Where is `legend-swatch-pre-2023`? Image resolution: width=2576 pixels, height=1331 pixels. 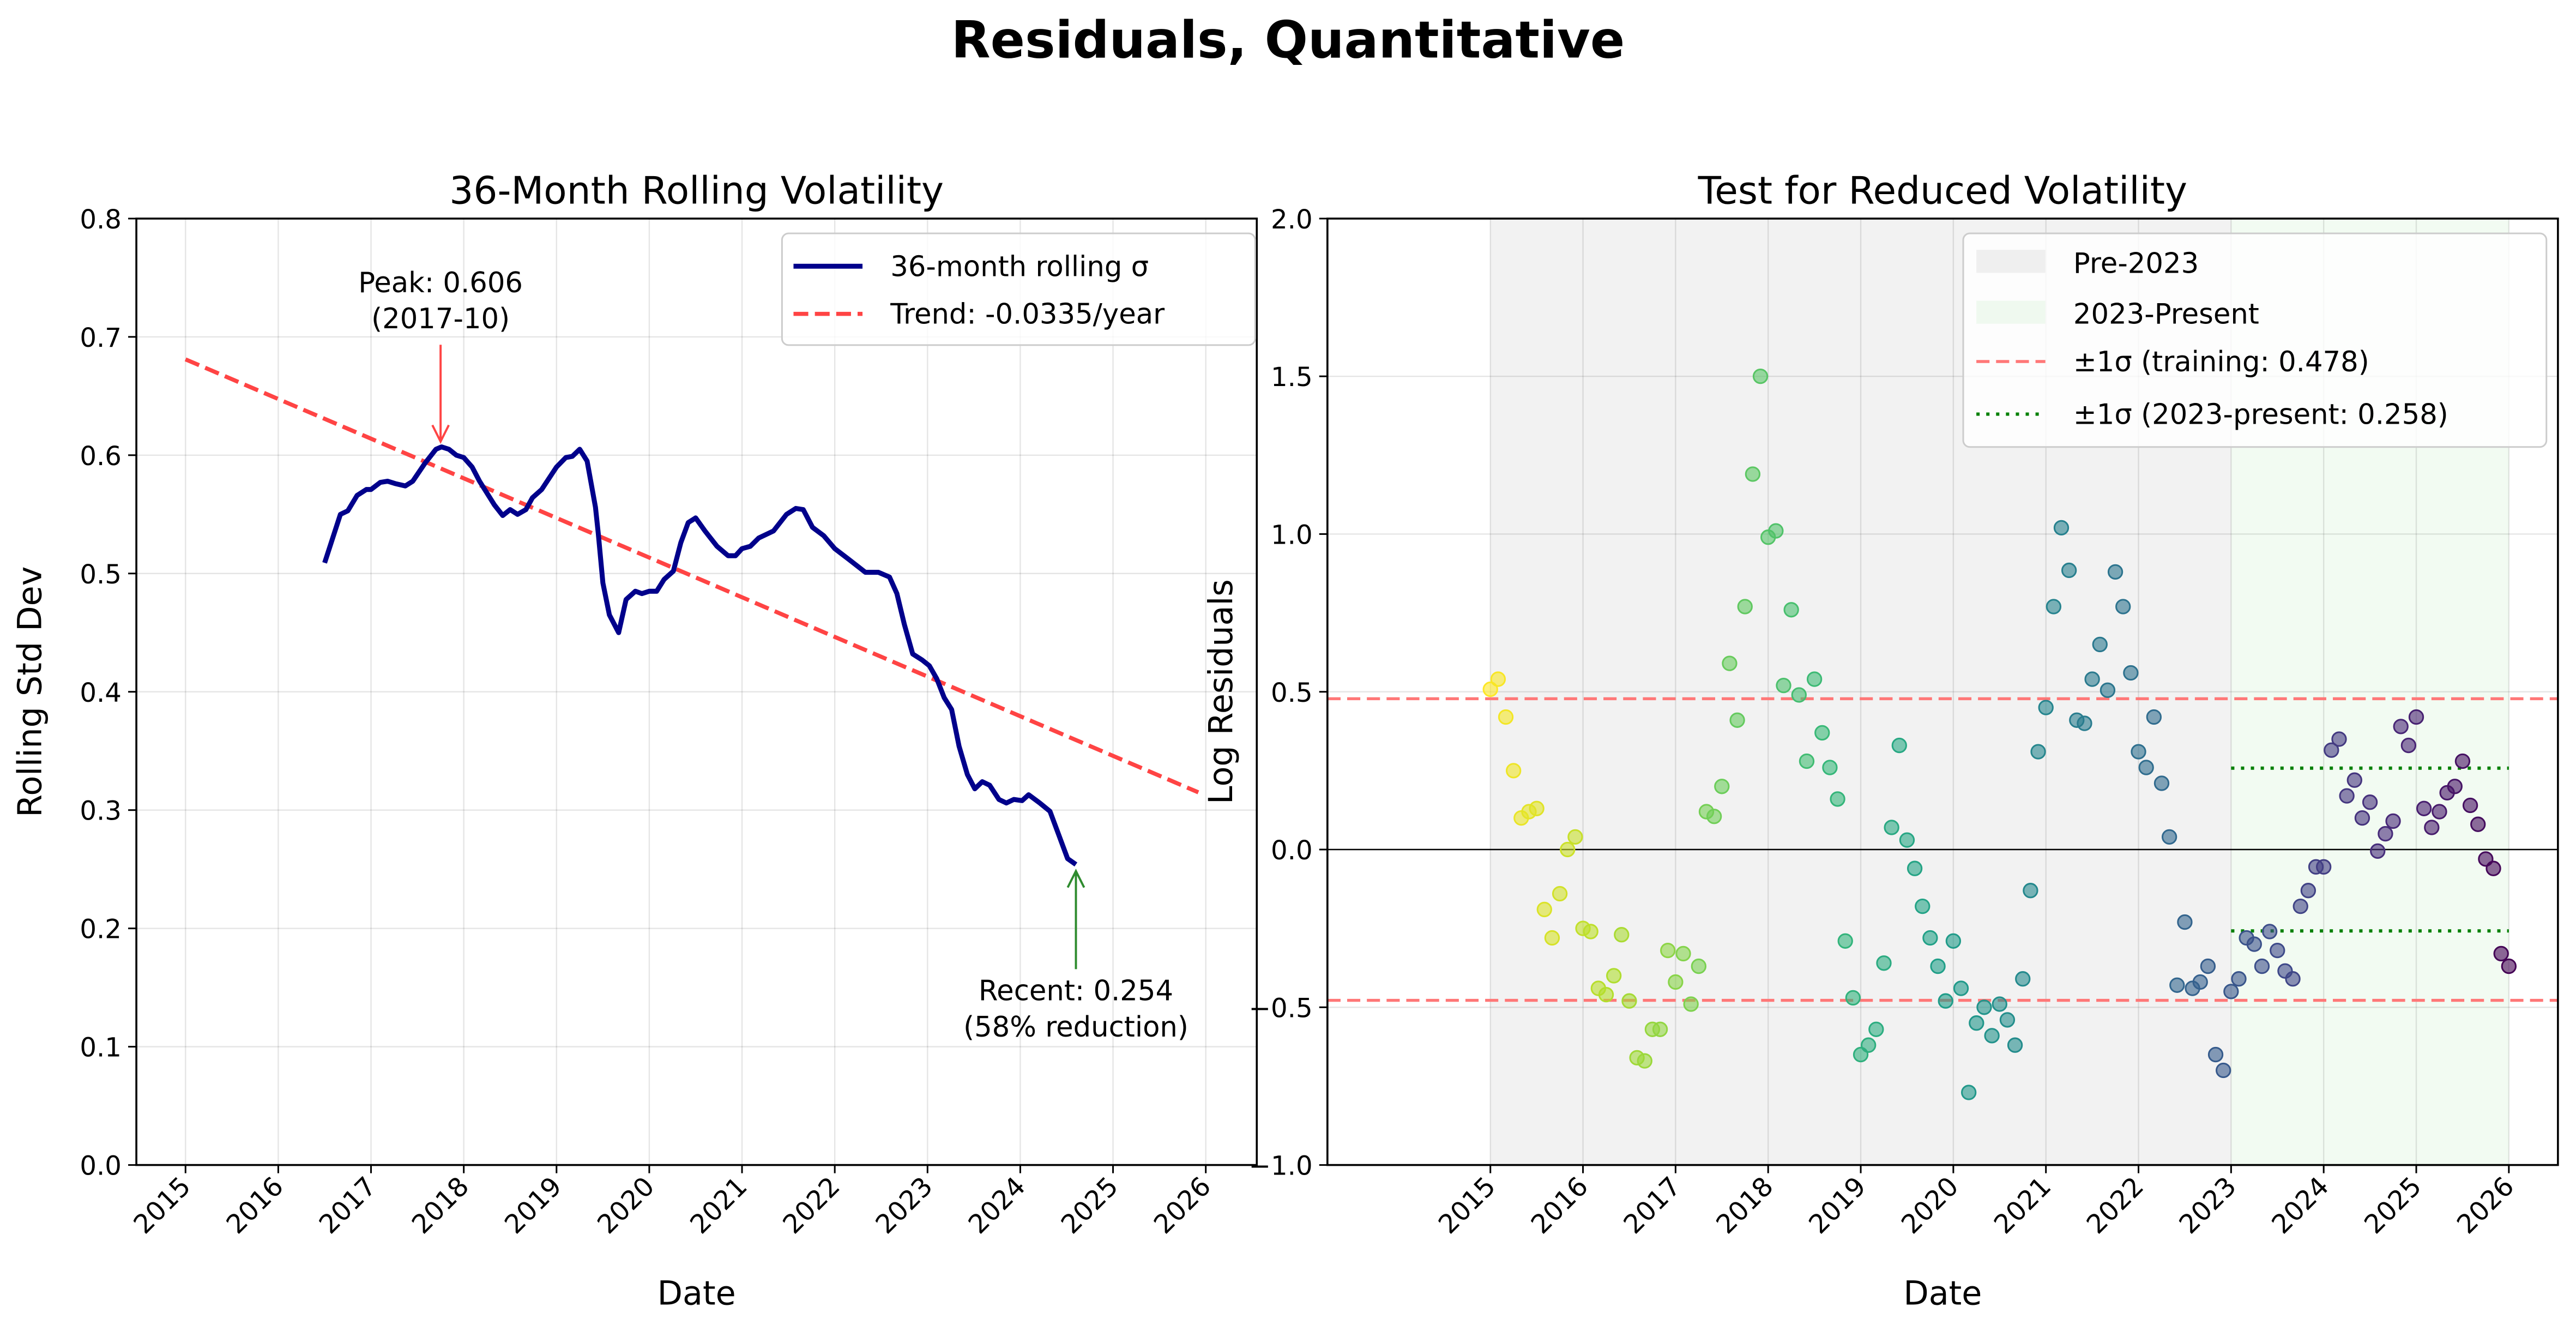 legend-swatch-pre-2023 is located at coordinates (2011, 261).